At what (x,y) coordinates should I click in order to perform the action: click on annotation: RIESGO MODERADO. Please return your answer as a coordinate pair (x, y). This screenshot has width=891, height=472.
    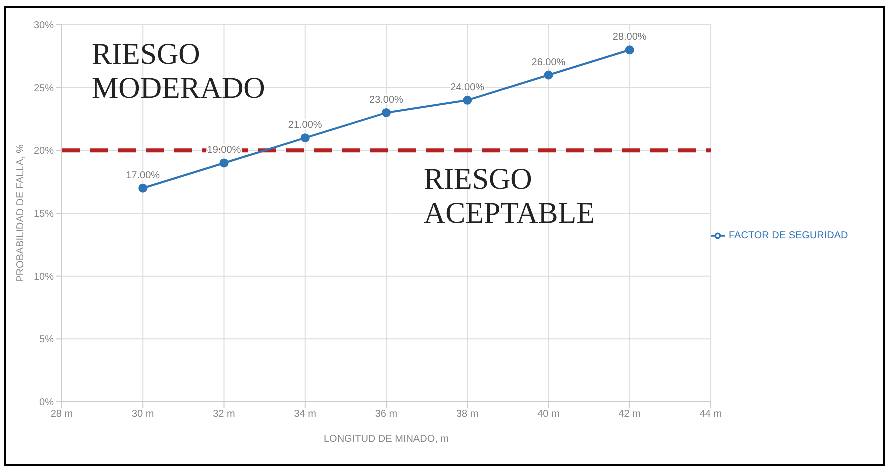
    Looking at the image, I should click on (179, 72).